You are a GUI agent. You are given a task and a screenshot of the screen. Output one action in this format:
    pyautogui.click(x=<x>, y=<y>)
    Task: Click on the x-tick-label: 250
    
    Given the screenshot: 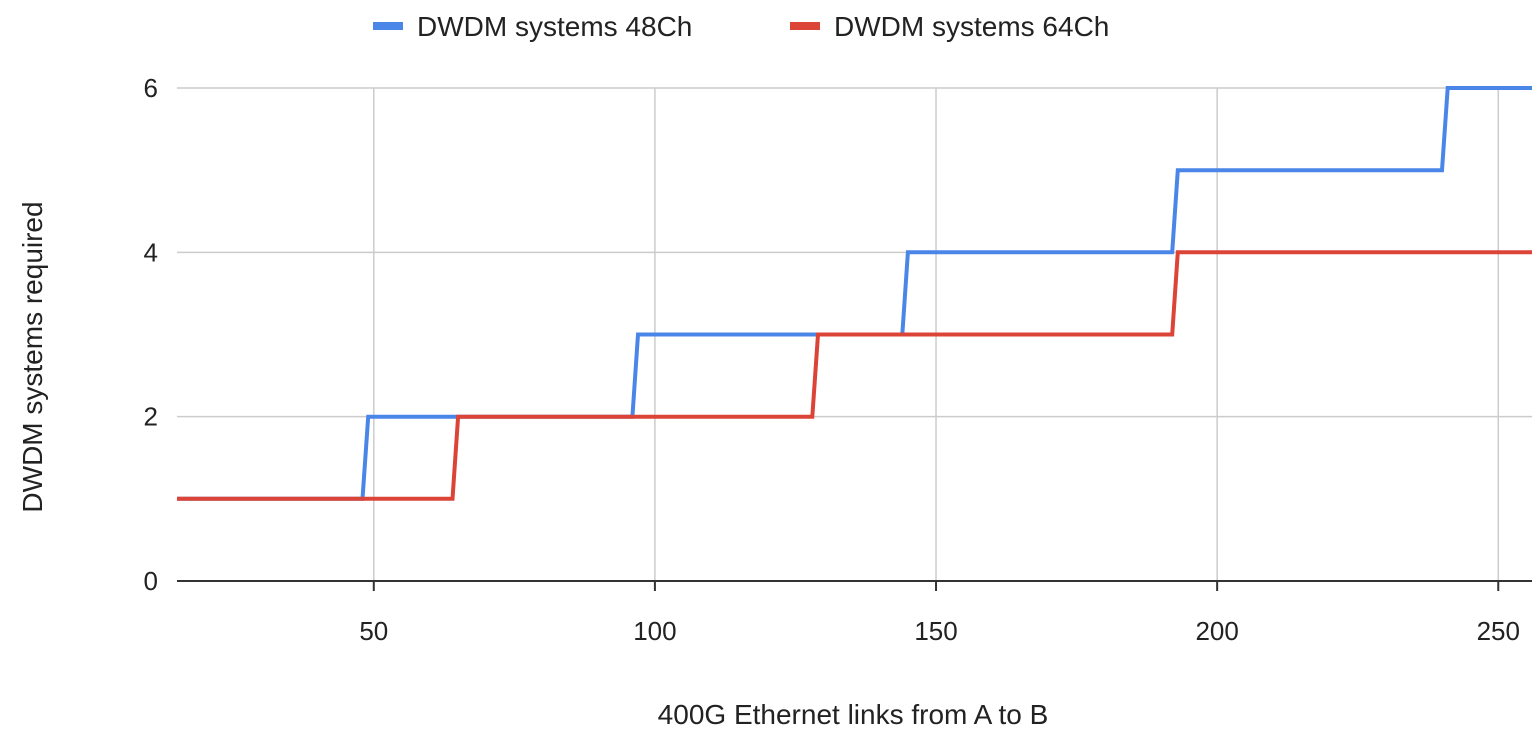 What is the action you would take?
    pyautogui.click(x=1498, y=631)
    